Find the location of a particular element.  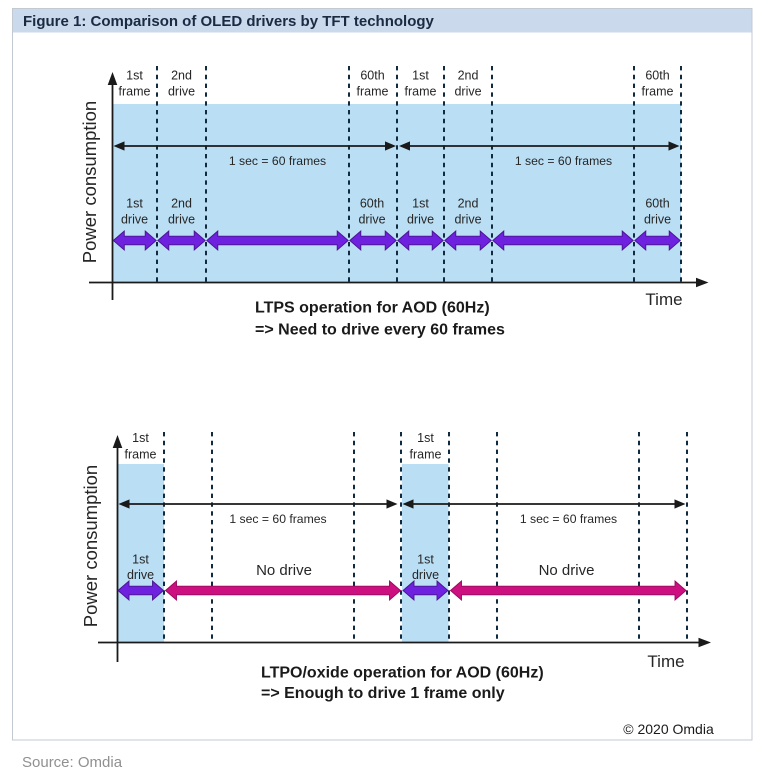

svg-text:LTPO/oxide operation for AOD (: LTPO/oxide operation for AOD (60Hz) is located at coordinates (402, 673).